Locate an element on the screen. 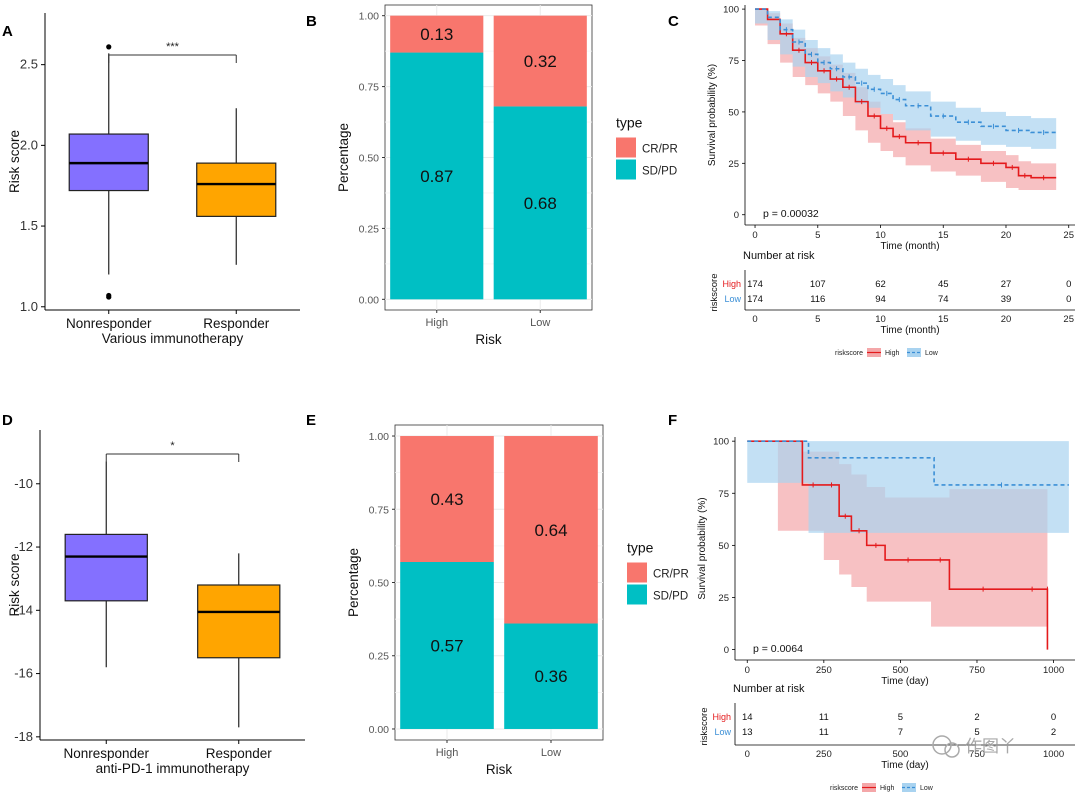 This screenshot has width=1080, height=797. y-tick-label: 1.0 is located at coordinates (29, 306).